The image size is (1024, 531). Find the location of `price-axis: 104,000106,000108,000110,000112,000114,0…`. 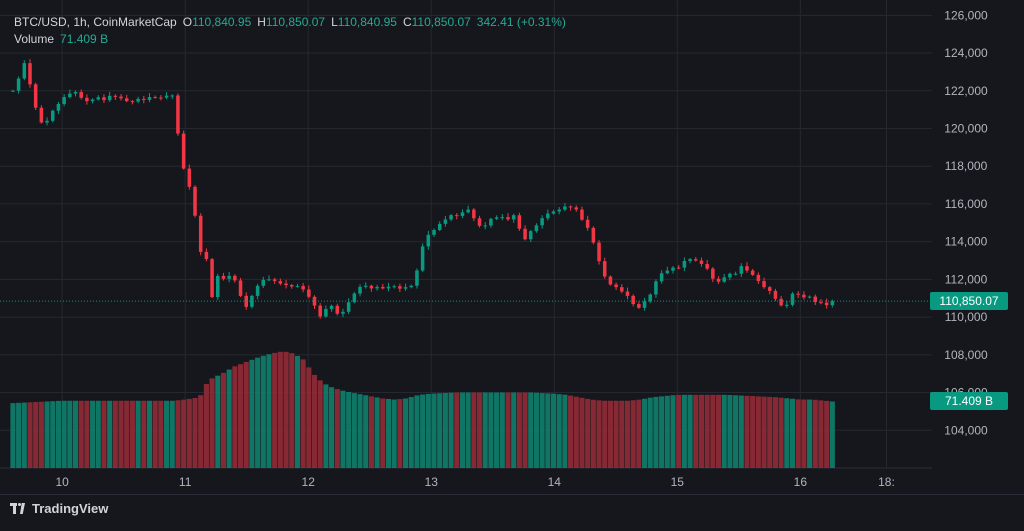

price-axis: 104,000106,000108,000110,000112,000114,0… is located at coordinates (966, 222).